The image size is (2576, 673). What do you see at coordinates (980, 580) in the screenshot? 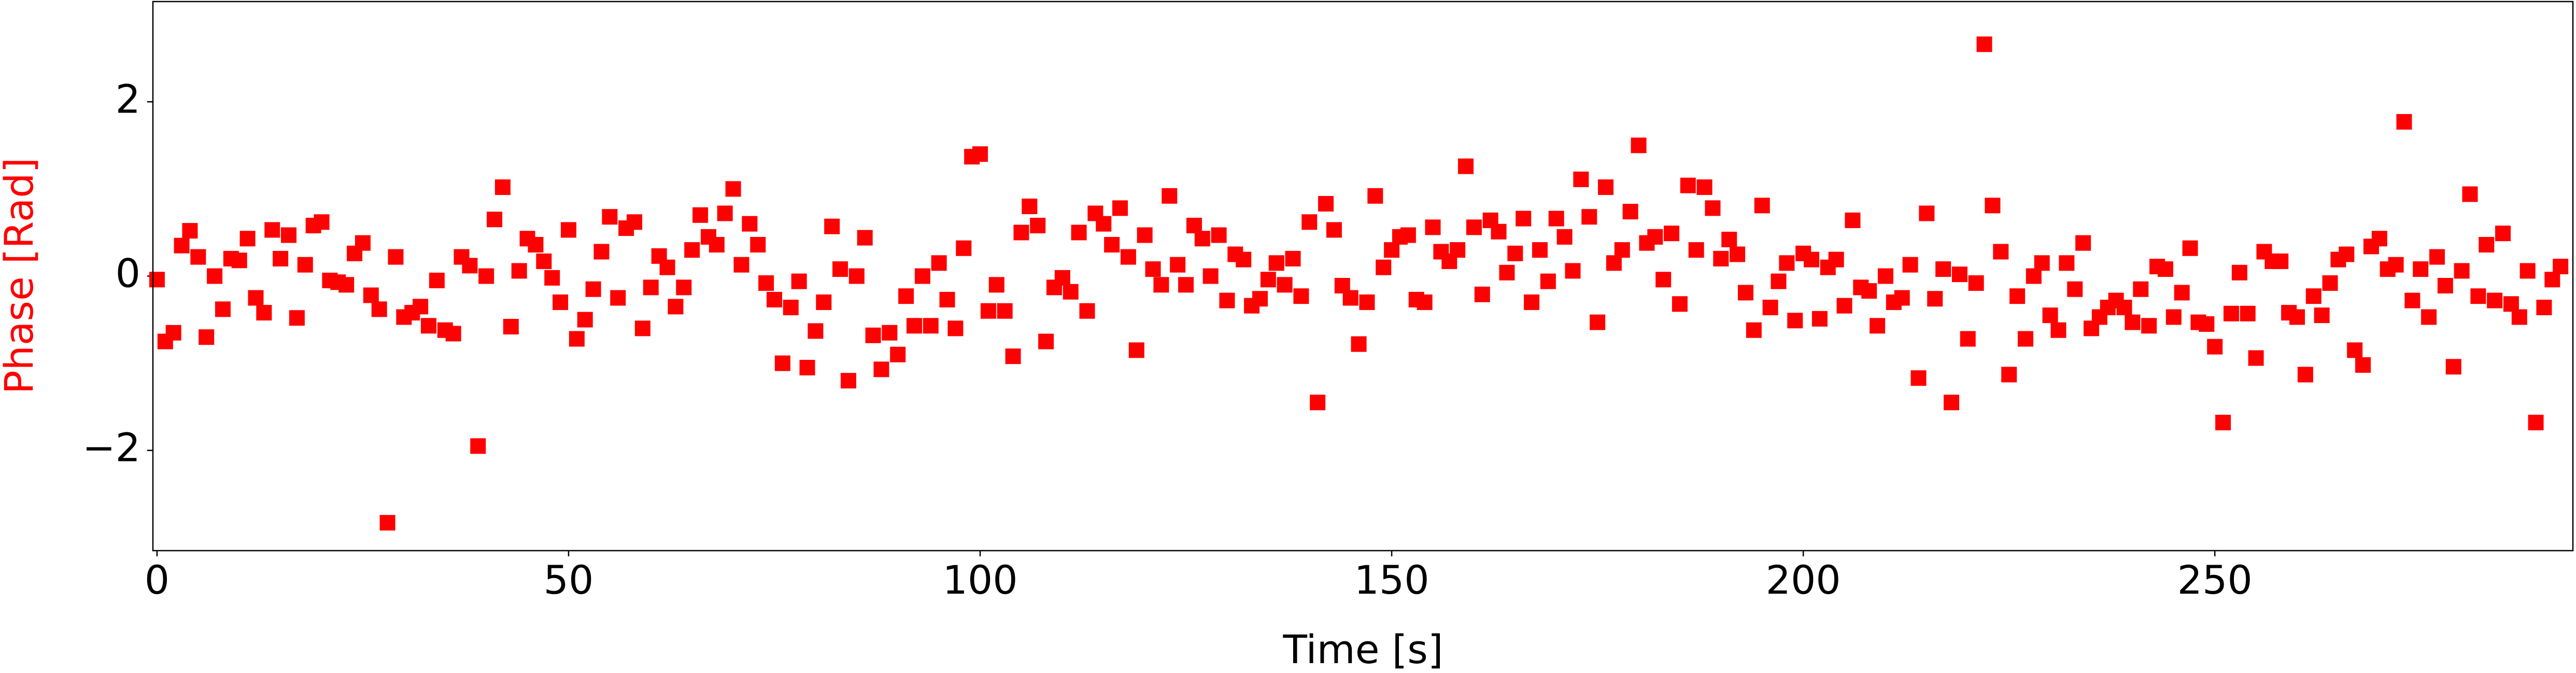
I see `x-tick-label: 100` at bounding box center [980, 580].